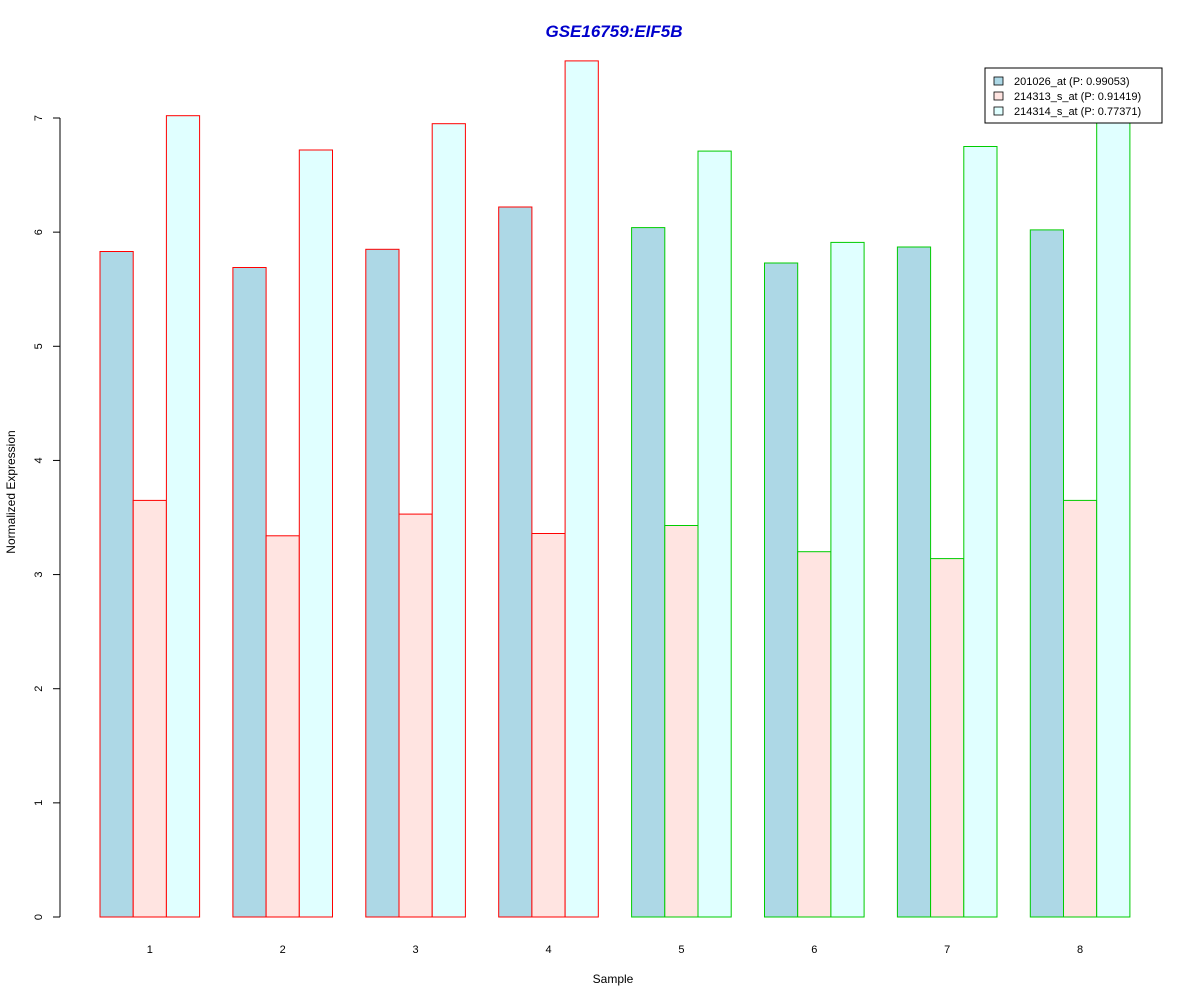 Image resolution: width=1200 pixels, height=1005 pixels. I want to click on x-tick-label: 8, so click(1080, 950).